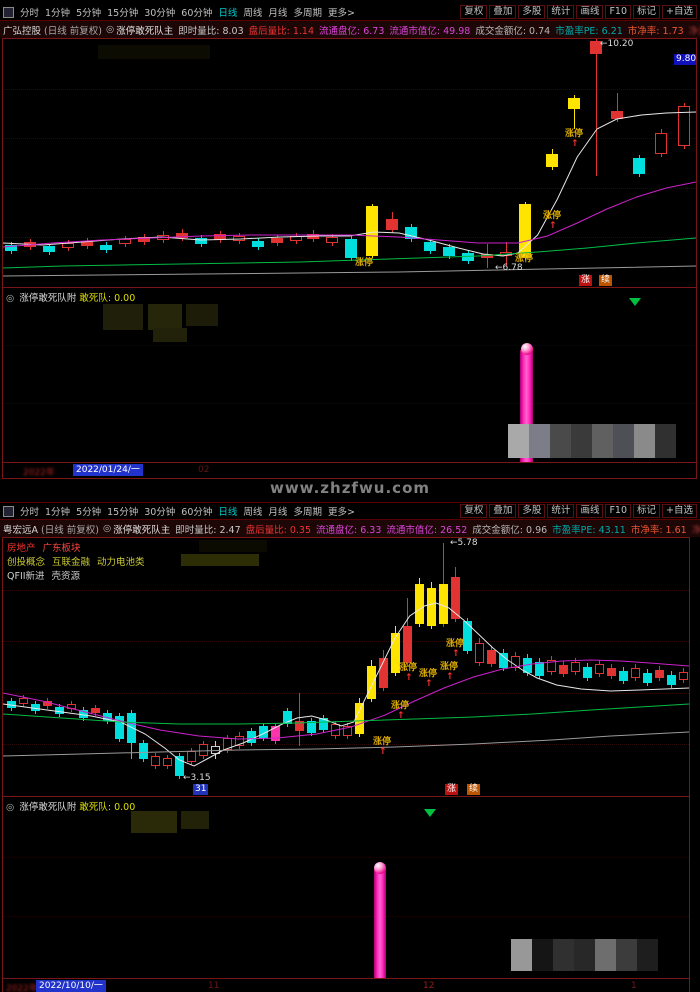  I want to click on concept-tag: 壳资源, so click(66, 576).